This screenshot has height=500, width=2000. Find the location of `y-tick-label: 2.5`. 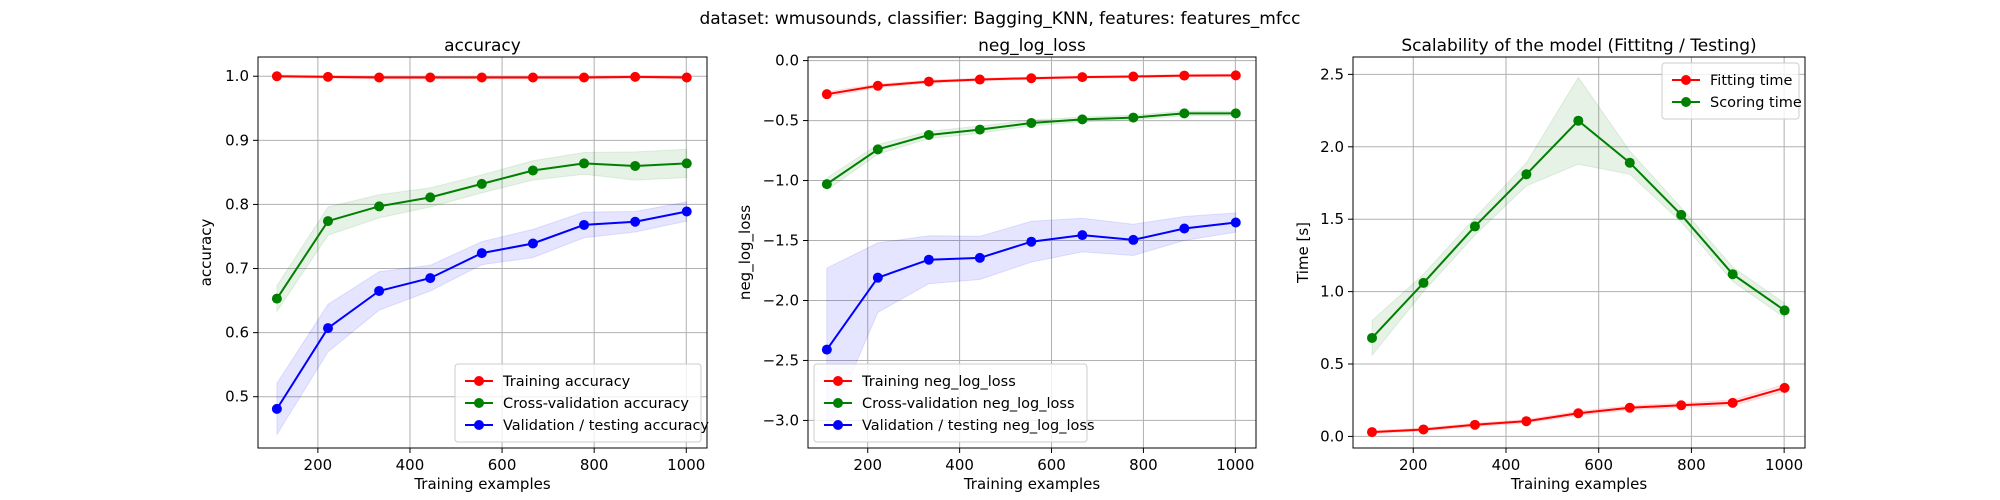

y-tick-label: 2.5 is located at coordinates (1332, 74).